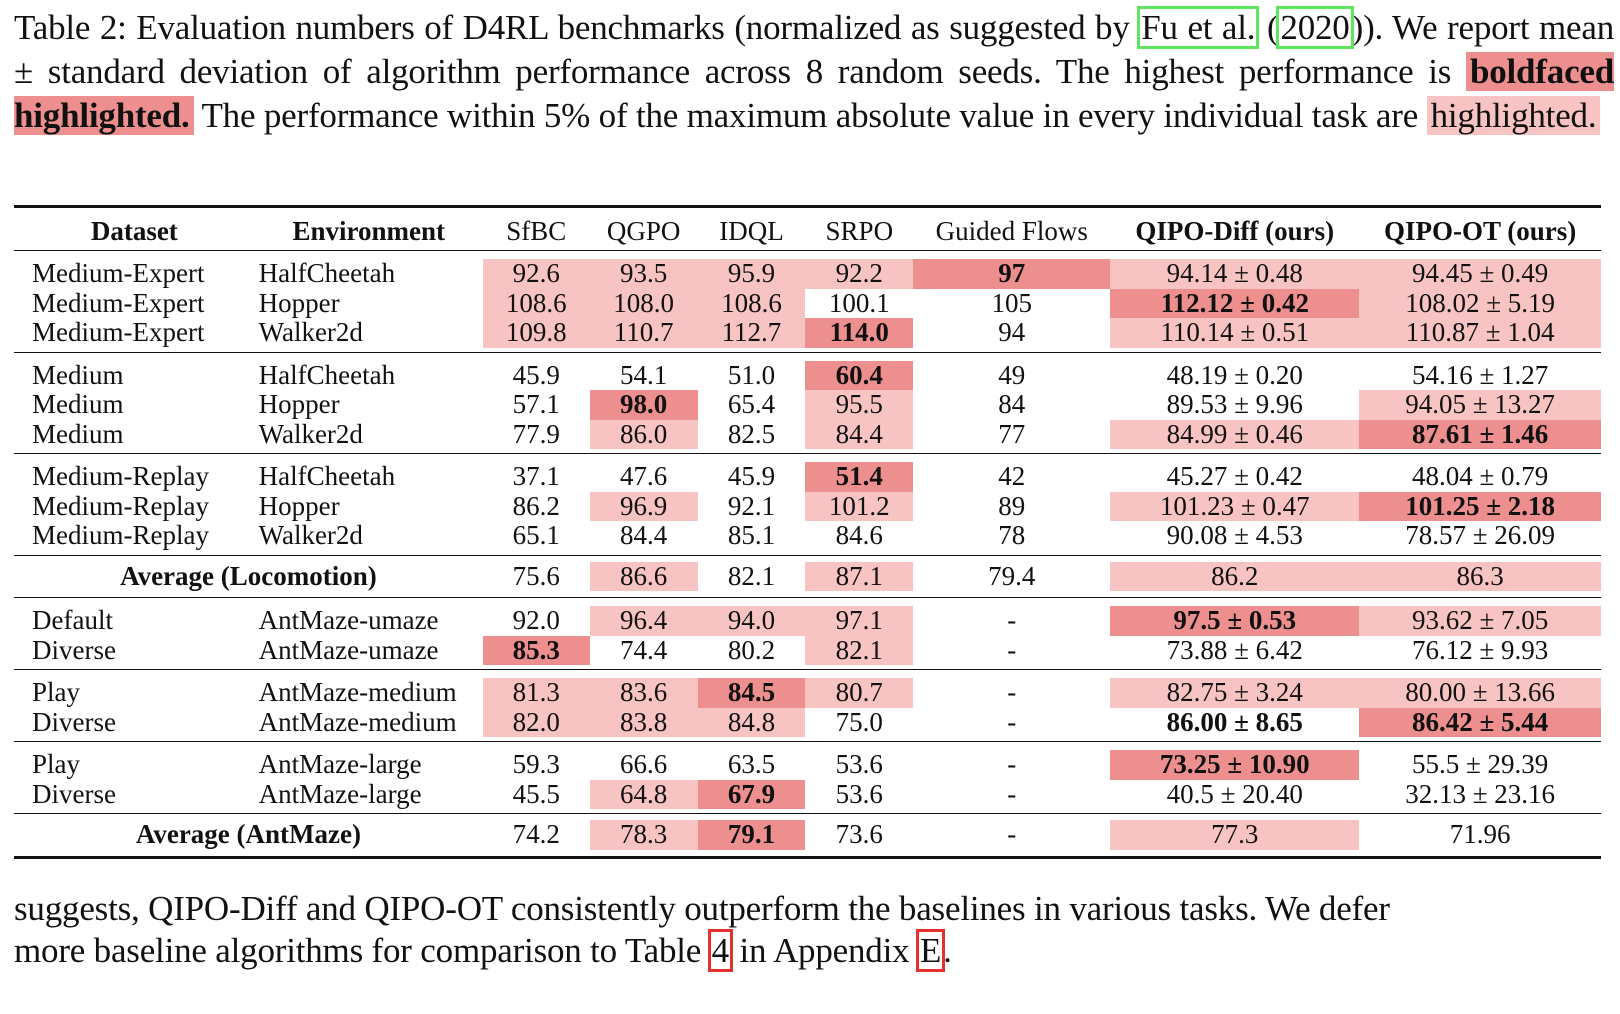 The width and height of the screenshot is (1620, 1014). What do you see at coordinates (752, 506) in the screenshot?
I see `score-cell: 92.1` at bounding box center [752, 506].